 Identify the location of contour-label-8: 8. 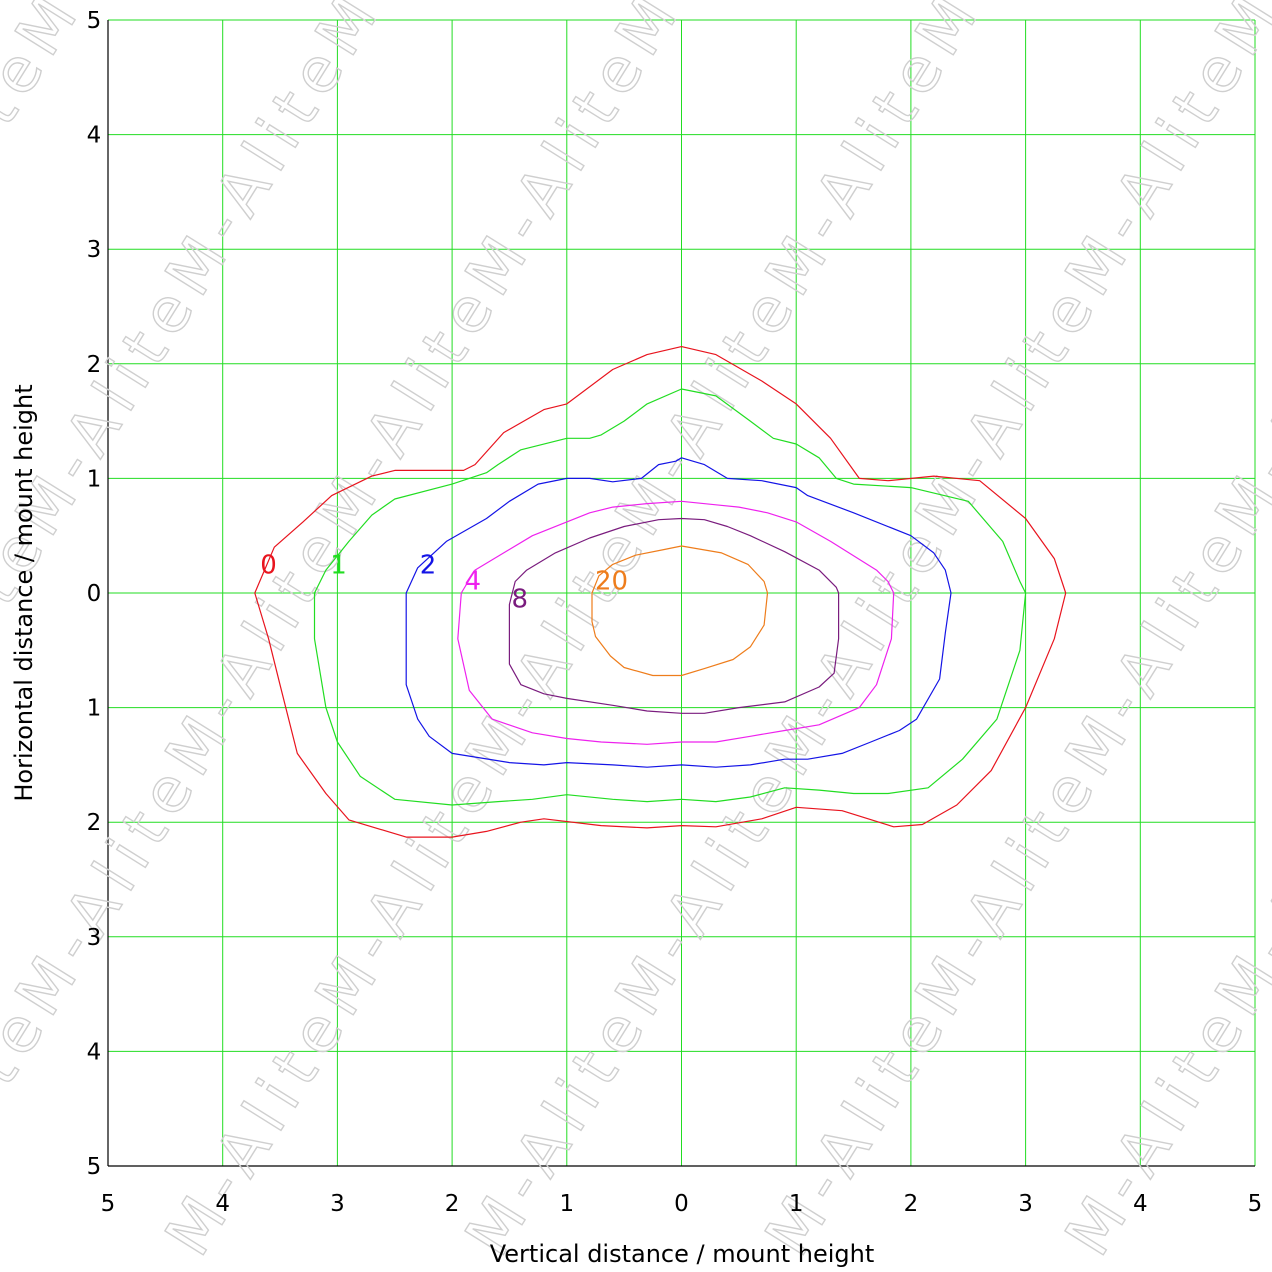
(519, 600).